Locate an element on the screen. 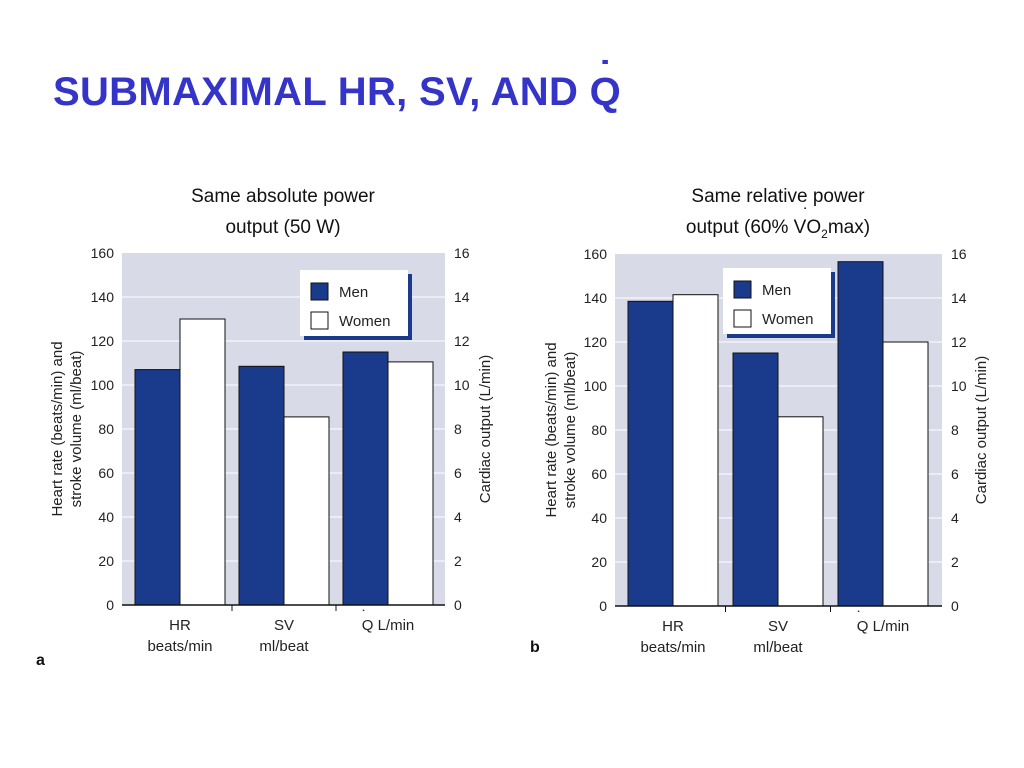 The image size is (1024, 768). slide-title-q-letter: Q is located at coordinates (605, 92).